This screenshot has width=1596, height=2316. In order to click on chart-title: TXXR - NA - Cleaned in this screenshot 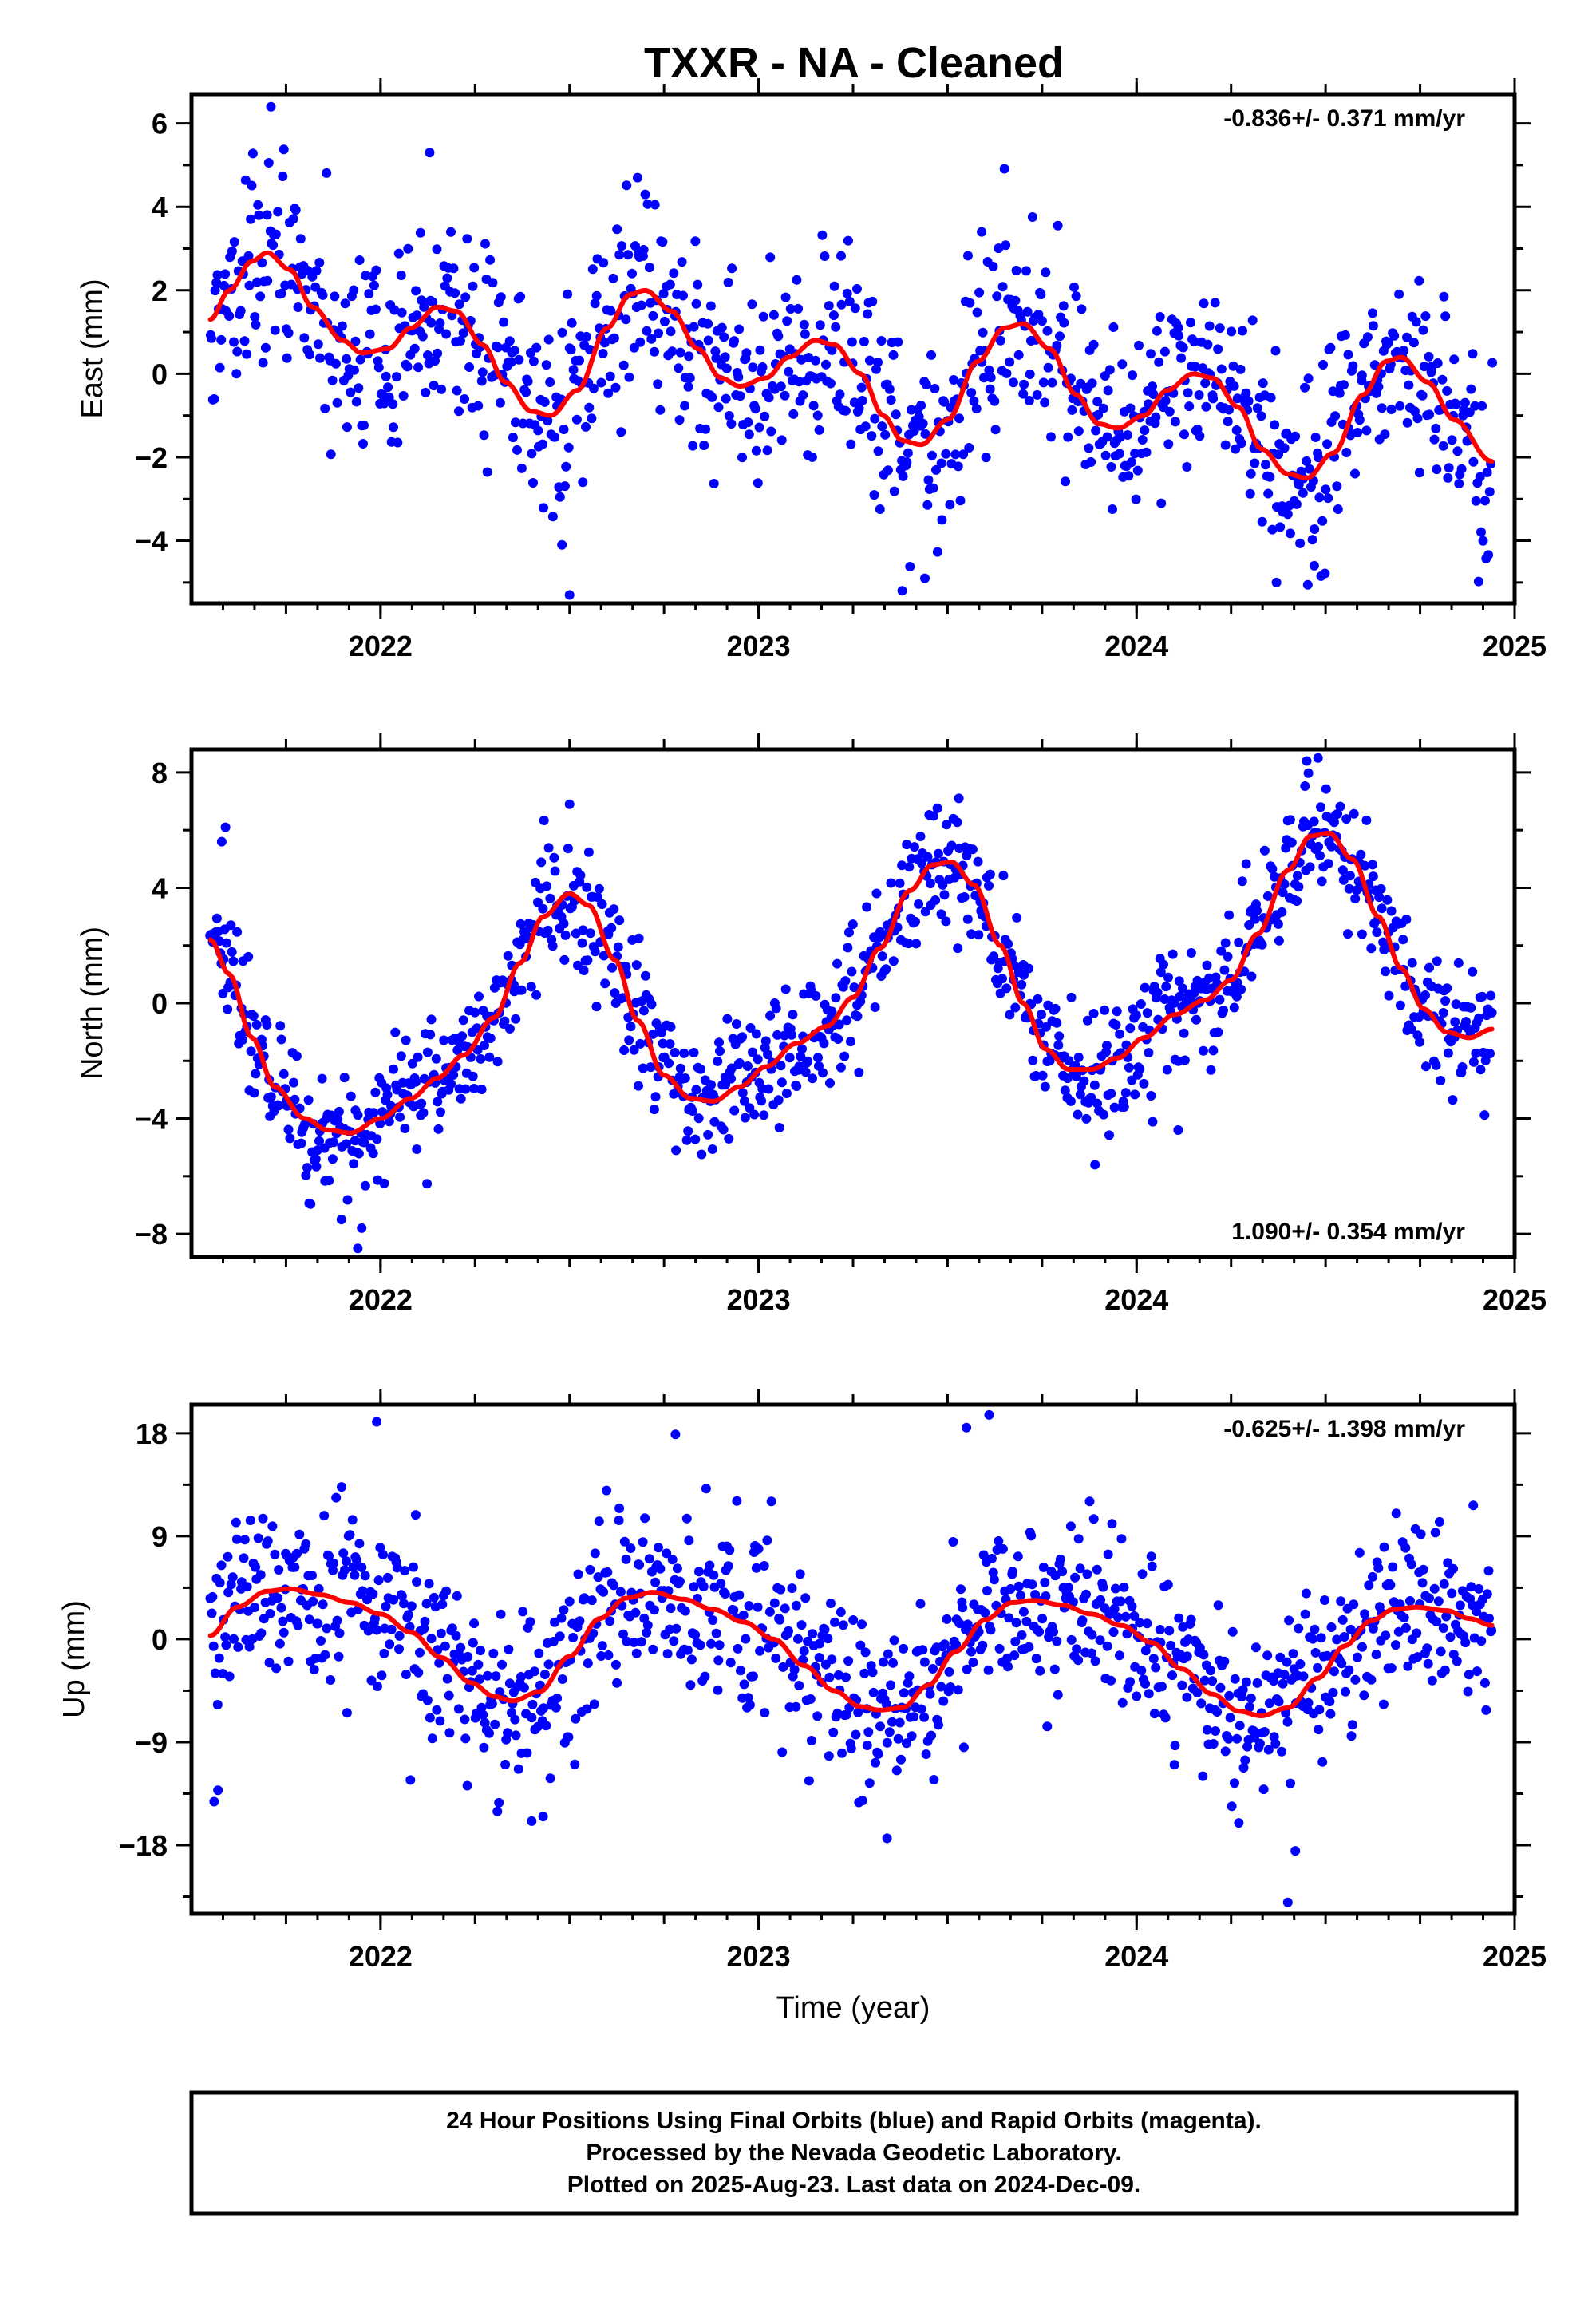, I will do `click(854, 63)`.